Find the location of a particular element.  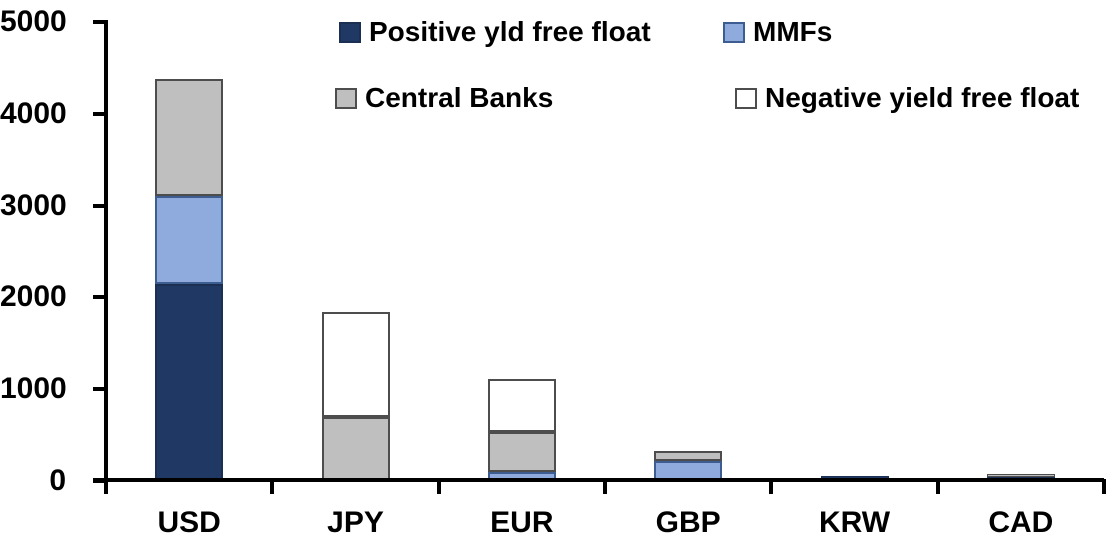

x-axis-label-eur: EUR is located at coordinates (522, 522).